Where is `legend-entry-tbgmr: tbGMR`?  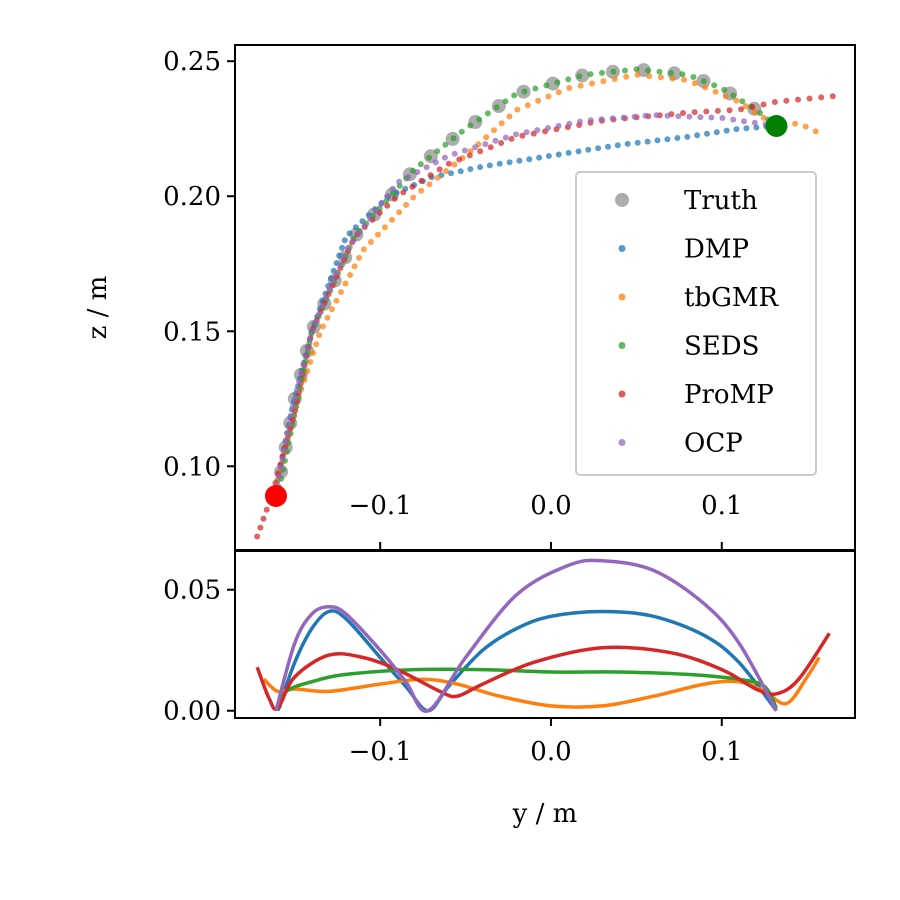
legend-entry-tbgmr: tbGMR is located at coordinates (698, 298).